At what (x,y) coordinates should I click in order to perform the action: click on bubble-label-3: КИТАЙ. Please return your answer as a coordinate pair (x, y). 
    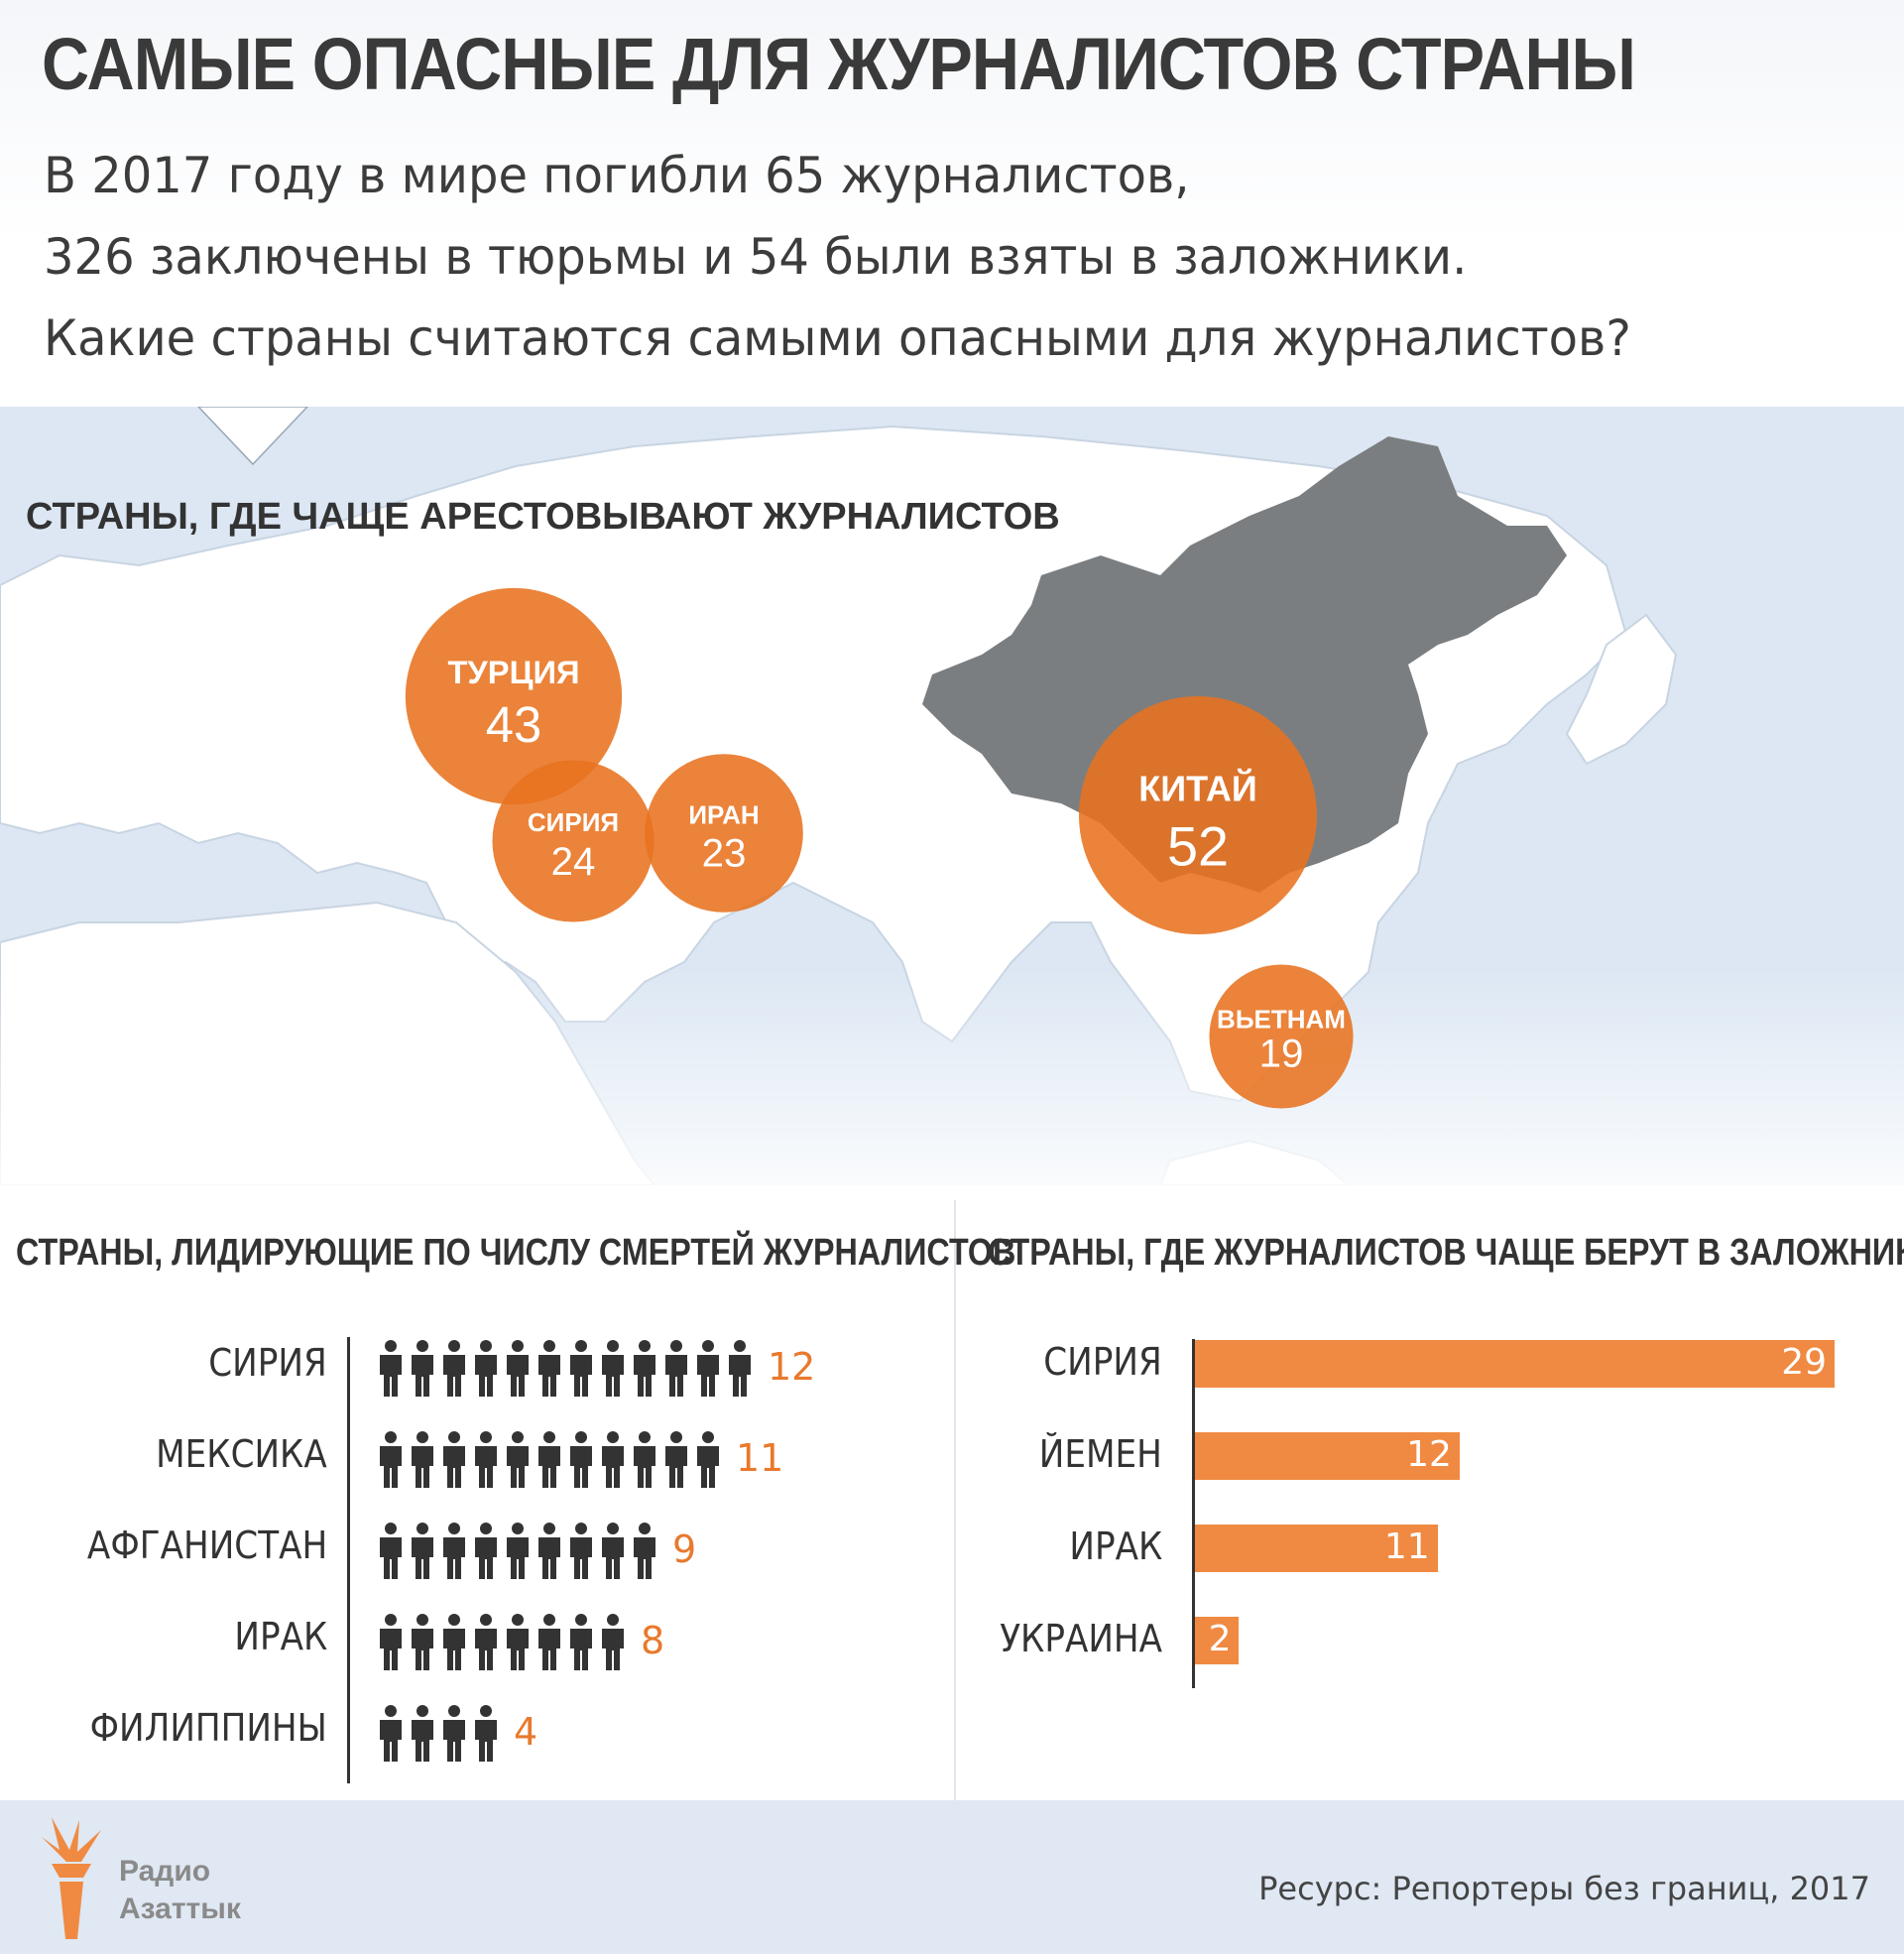
    Looking at the image, I should click on (1197, 788).